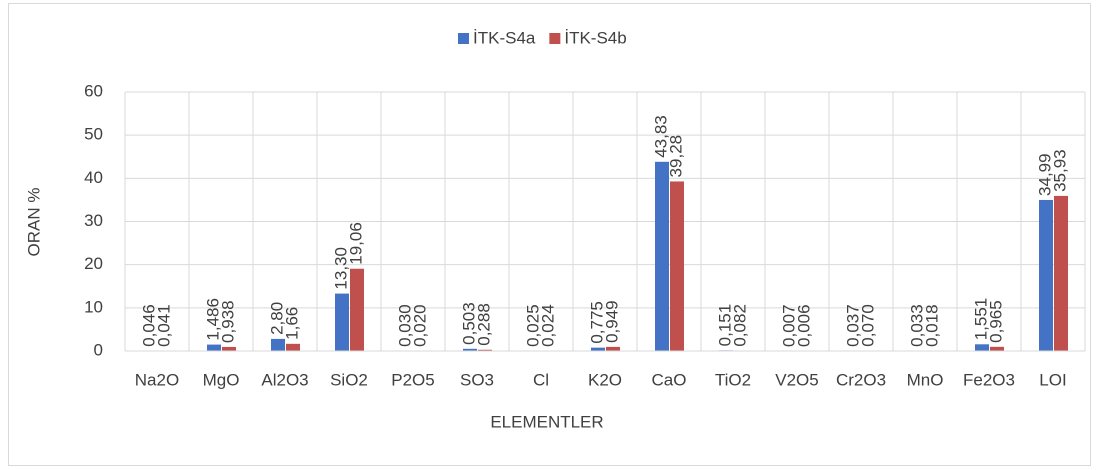 This screenshot has width=1099, height=470. Describe the element at coordinates (995, 321) in the screenshot. I see `data-label: 0,965` at that location.